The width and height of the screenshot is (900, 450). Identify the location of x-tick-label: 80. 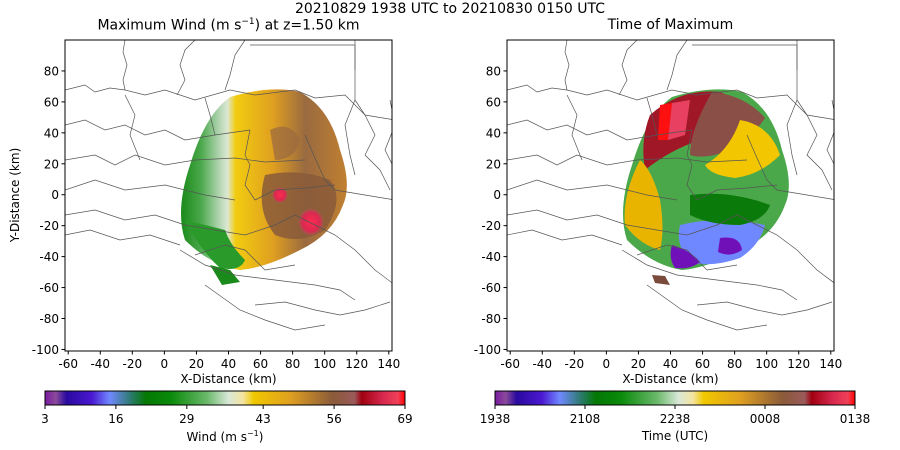
(734, 364).